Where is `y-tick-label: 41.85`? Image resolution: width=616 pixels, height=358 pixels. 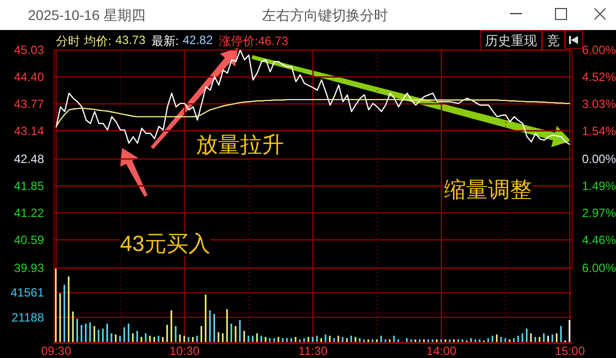
y-tick-label: 41.85 is located at coordinates (29, 185).